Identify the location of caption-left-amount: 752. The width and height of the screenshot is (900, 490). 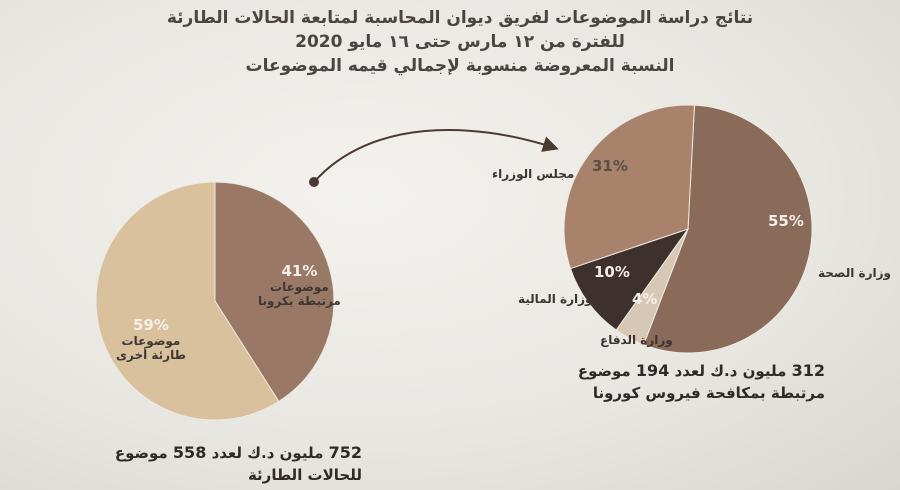
(345, 452).